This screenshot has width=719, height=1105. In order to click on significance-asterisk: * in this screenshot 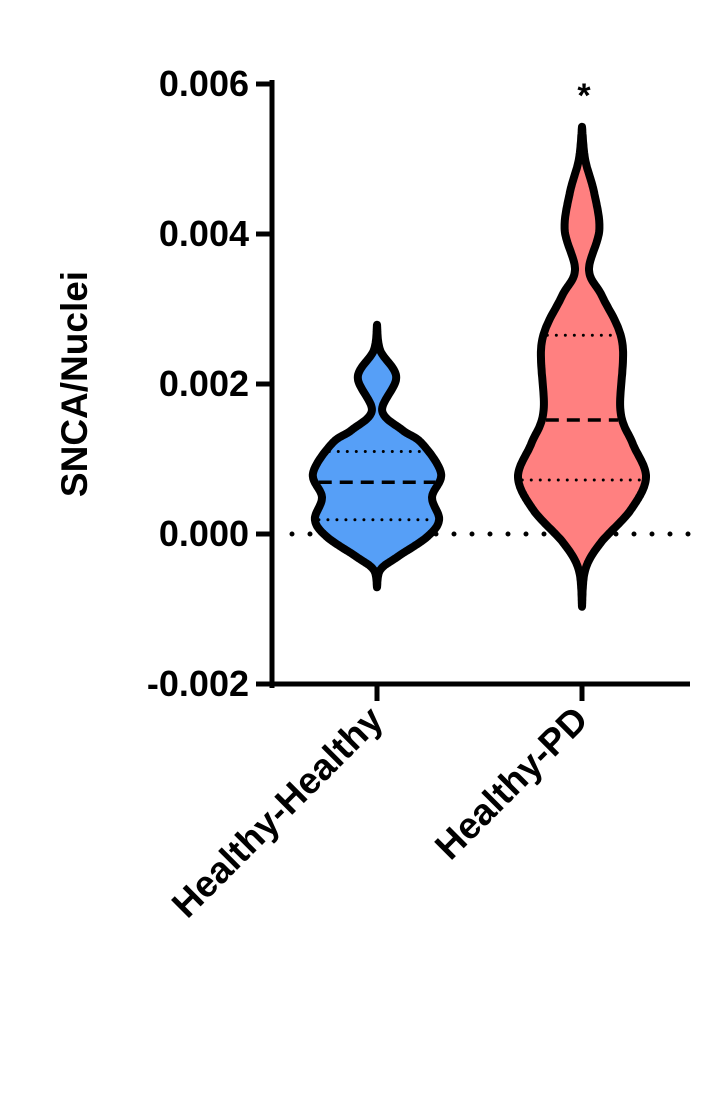, I will do `click(584, 96)`.